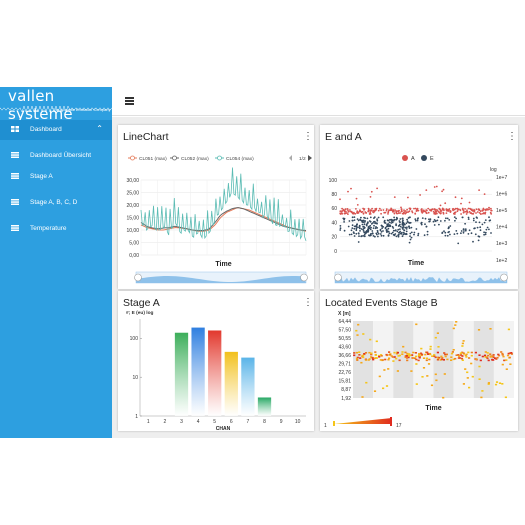 The image size is (525, 525). What do you see at coordinates (334, 223) in the screenshot?
I see `y-tick-label: 40` at bounding box center [334, 223].